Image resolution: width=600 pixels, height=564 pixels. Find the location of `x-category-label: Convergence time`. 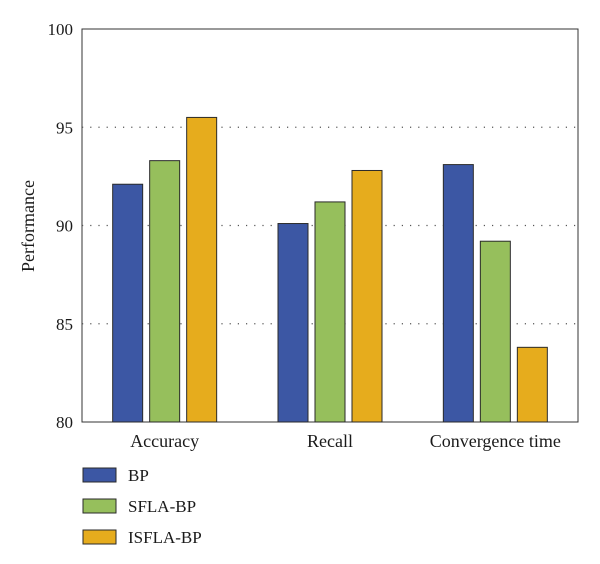

x-category-label: Convergence time is located at coordinates (495, 441).